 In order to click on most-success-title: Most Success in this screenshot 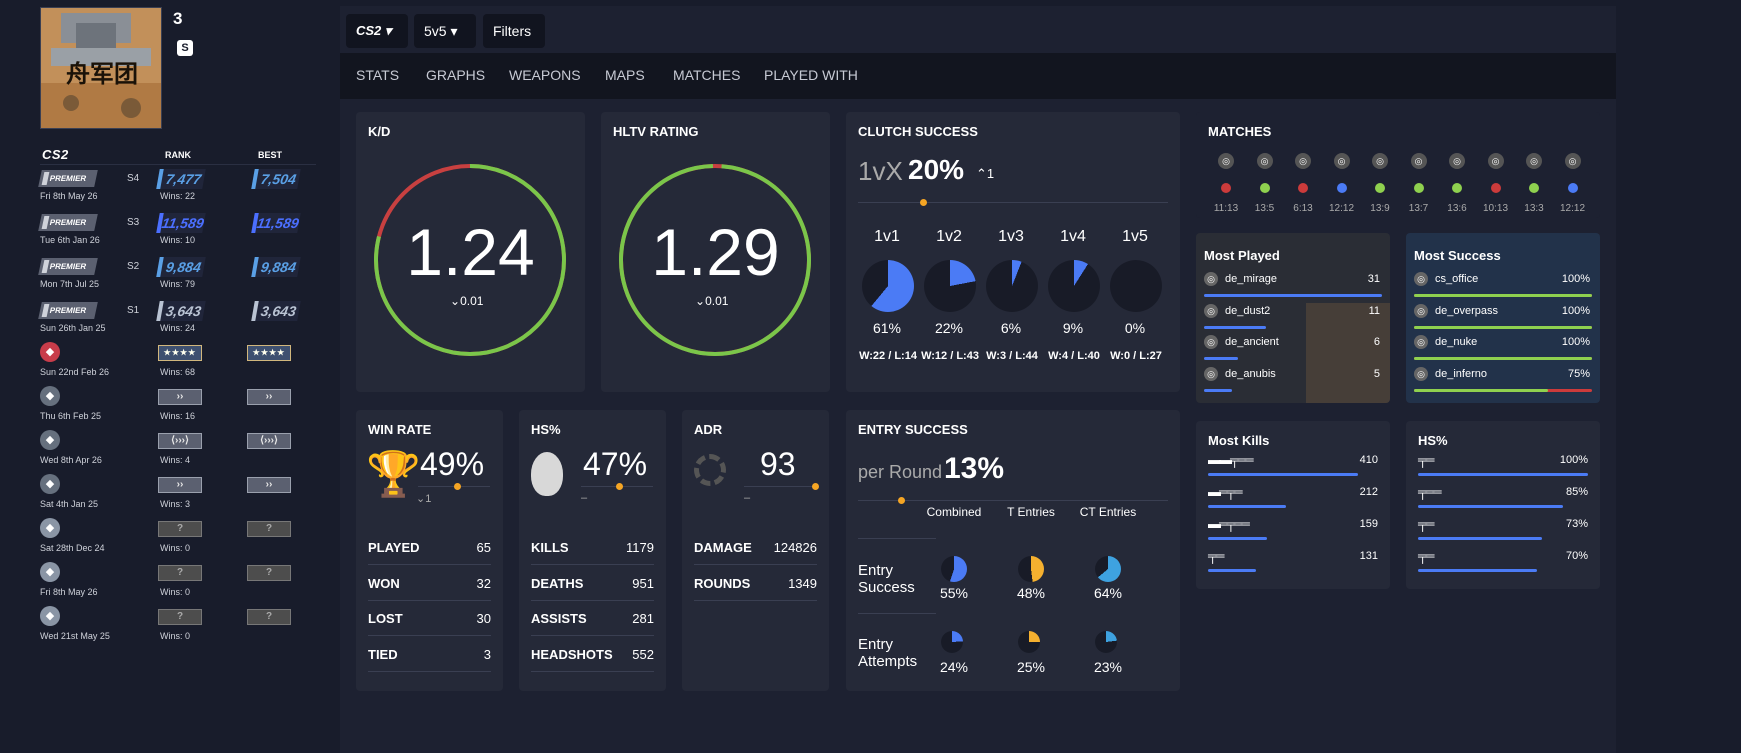, I will do `click(1457, 255)`.